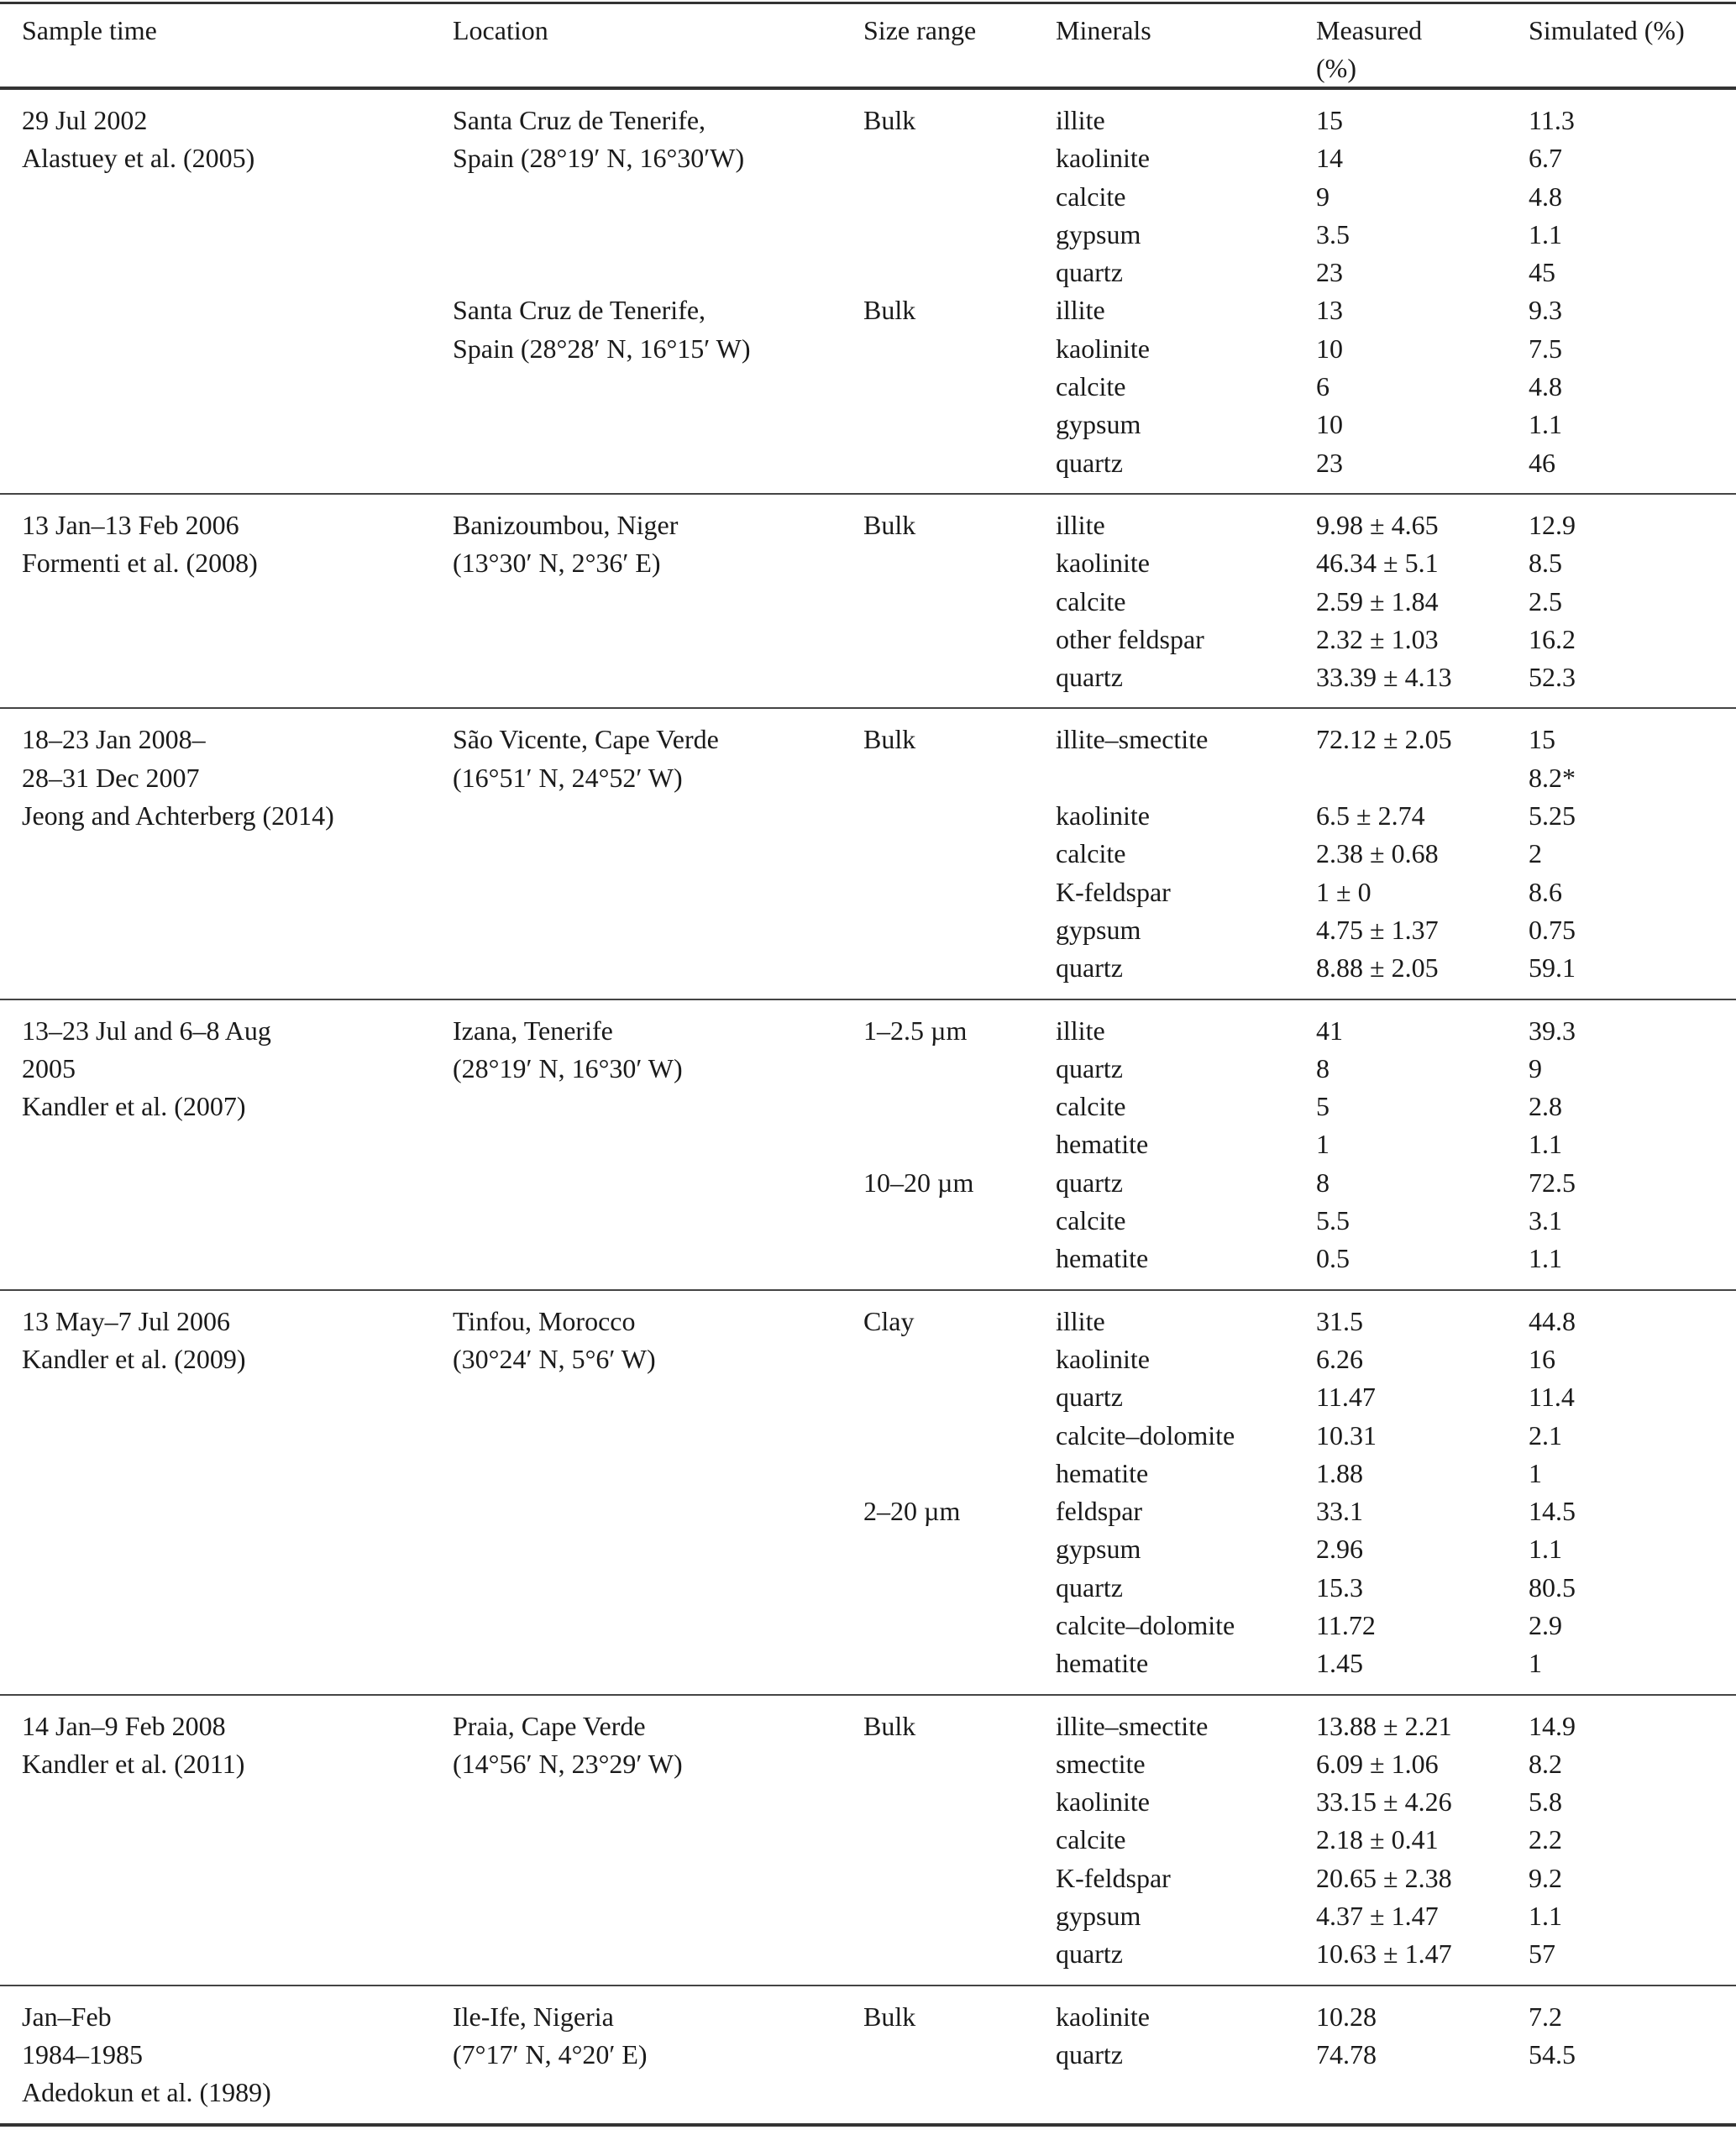 The width and height of the screenshot is (1736, 2156). Describe the element at coordinates (1542, 1358) in the screenshot. I see `simulated-cell: 16` at that location.